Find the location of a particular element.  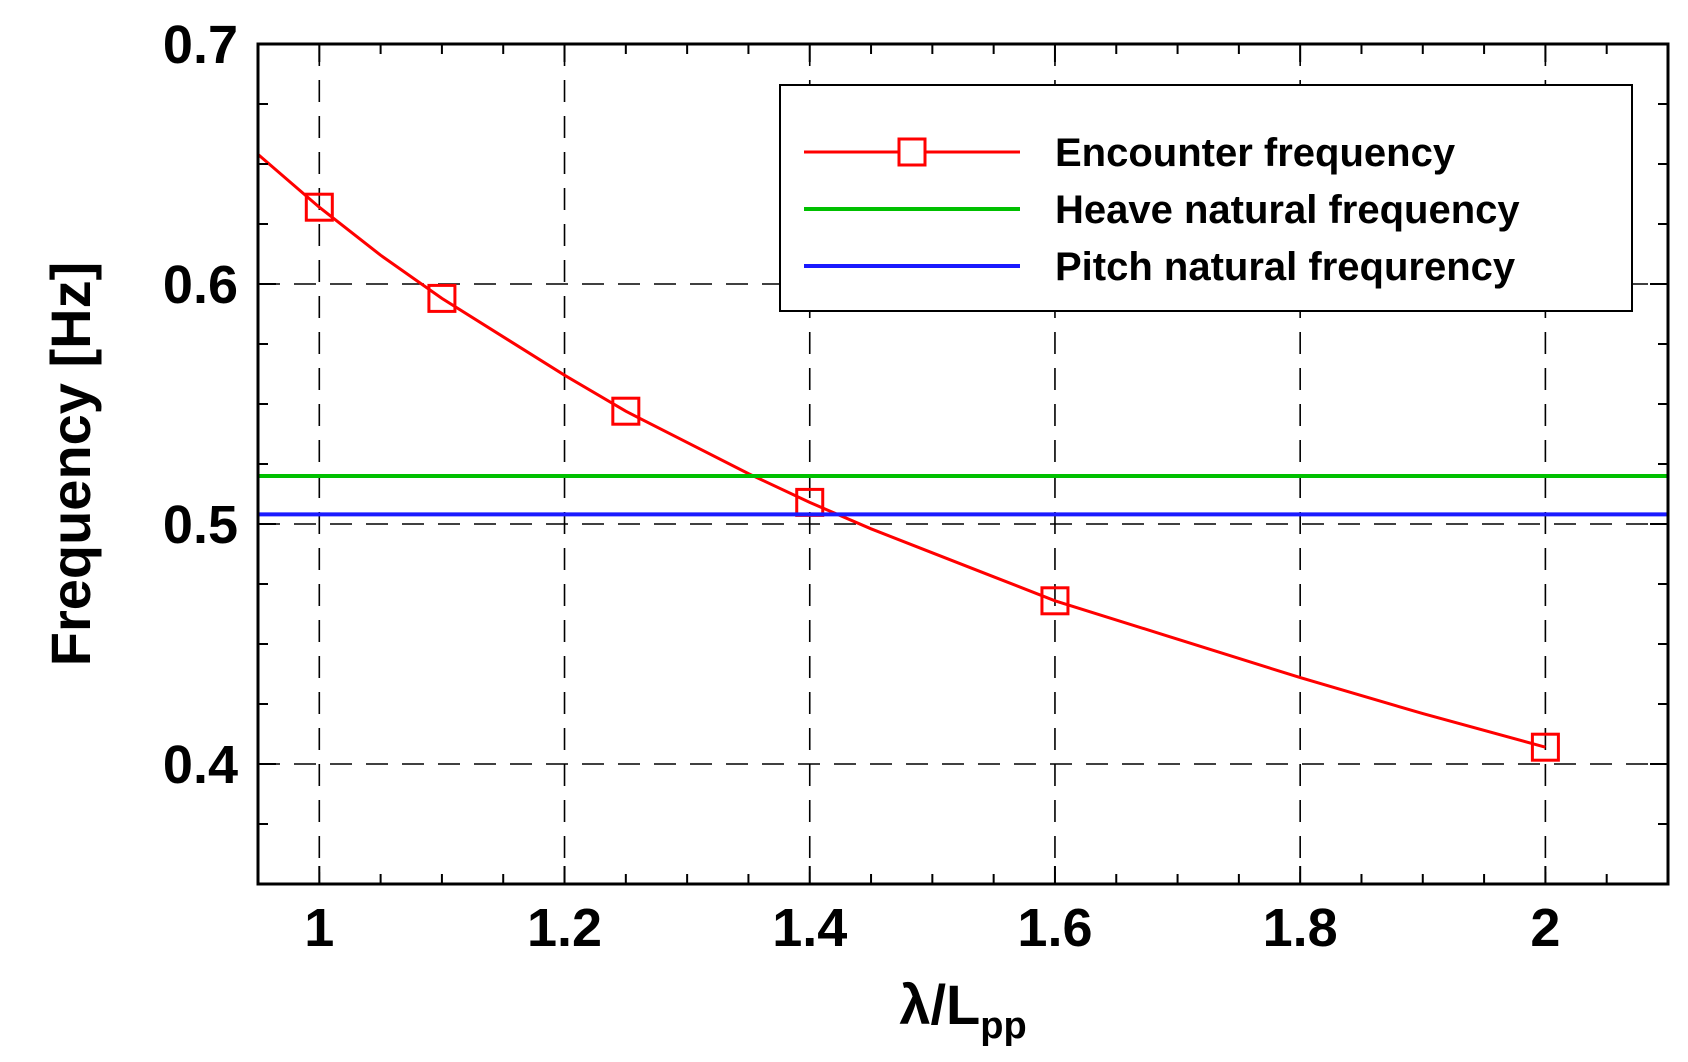

x-tick-label: 1.8 is located at coordinates (1300, 928).